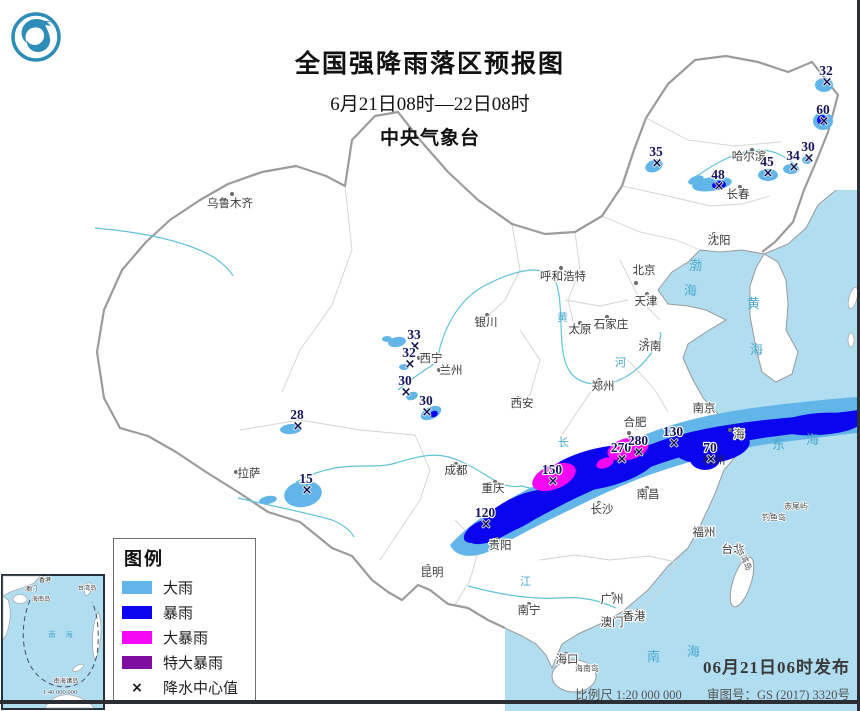 This screenshot has width=860, height=711. What do you see at coordinates (638, 440) in the screenshot?
I see `precip-center-value: 280` at bounding box center [638, 440].